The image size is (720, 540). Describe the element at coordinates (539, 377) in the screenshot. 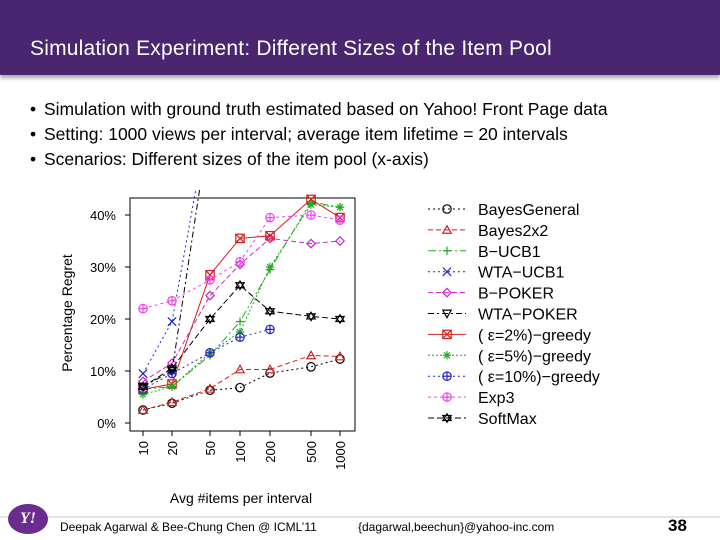

I see `legend-label: ( ε=10%)−greedy` at that location.